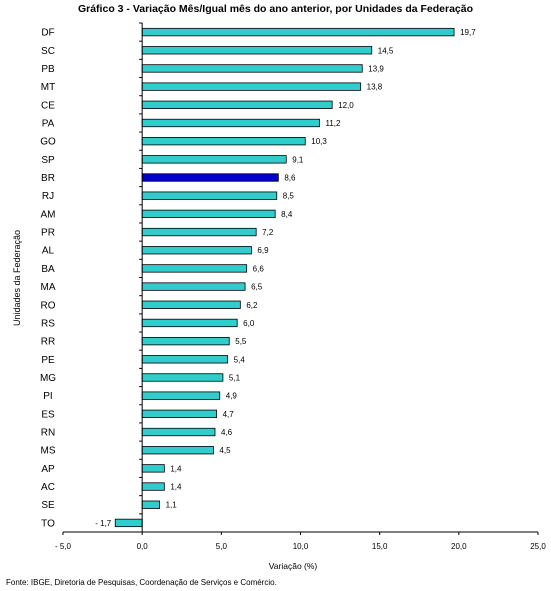 This screenshot has width=551, height=591. I want to click on value-label: 6,6, so click(259, 268).